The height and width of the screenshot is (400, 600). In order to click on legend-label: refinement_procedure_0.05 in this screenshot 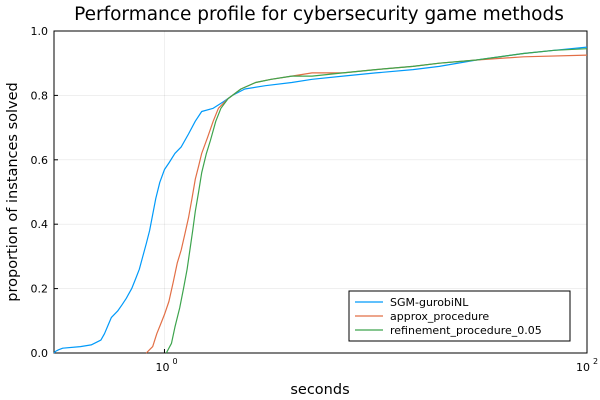, I will do `click(466, 330)`.